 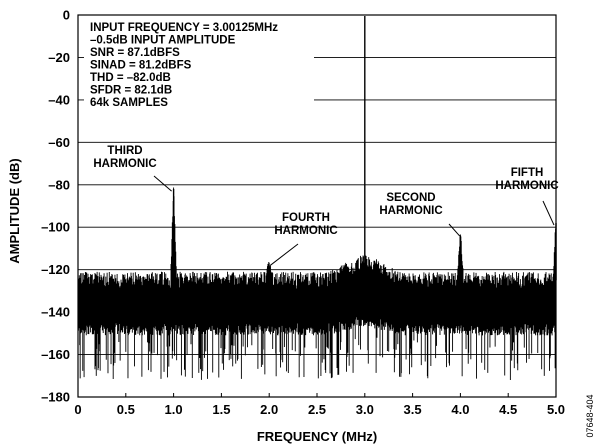 What do you see at coordinates (55, 312) in the screenshot?
I see `y-tick-label: –140` at bounding box center [55, 312].